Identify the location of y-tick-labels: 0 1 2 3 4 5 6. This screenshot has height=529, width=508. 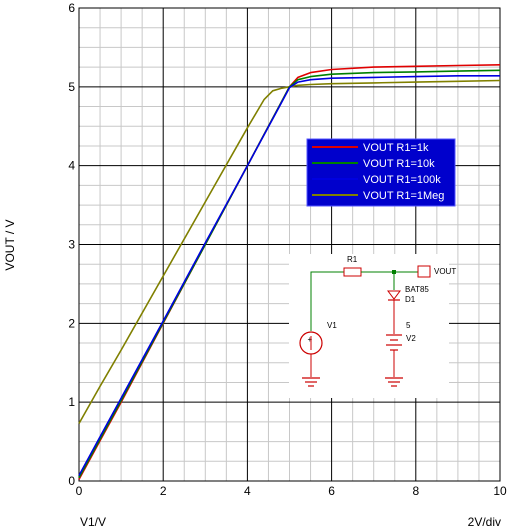
(71, 244).